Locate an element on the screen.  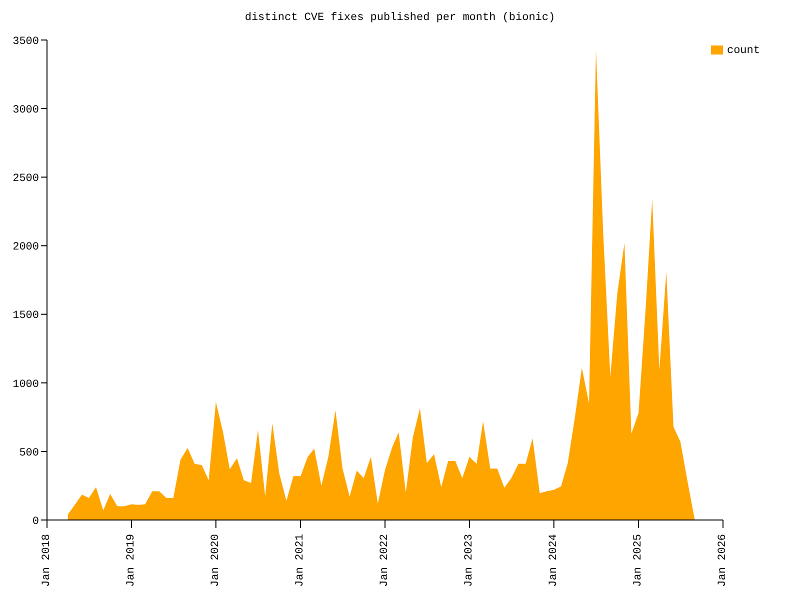
y-tick-label: 0 is located at coordinates (35, 522).